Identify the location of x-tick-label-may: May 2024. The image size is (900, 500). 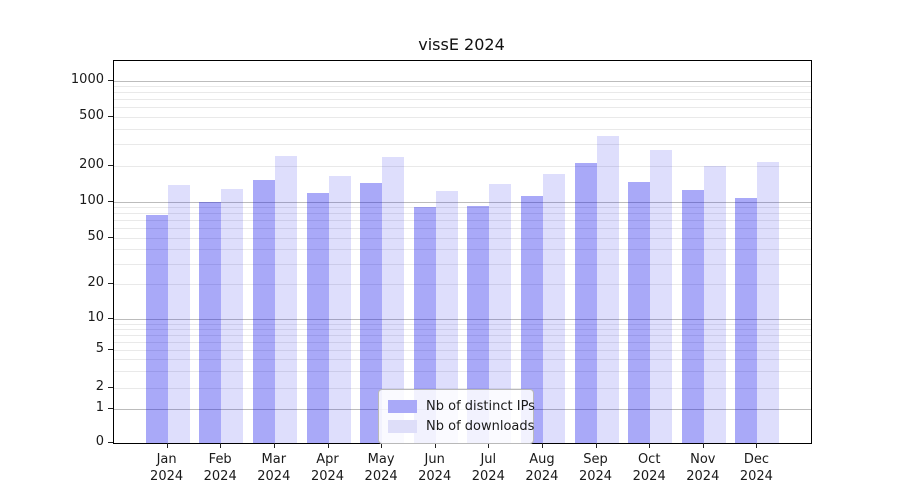
(381, 468).